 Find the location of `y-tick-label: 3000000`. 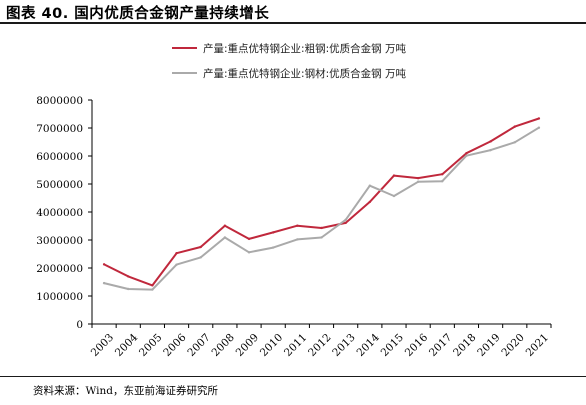

y-tick-label: 3000000 is located at coordinates (59, 241).